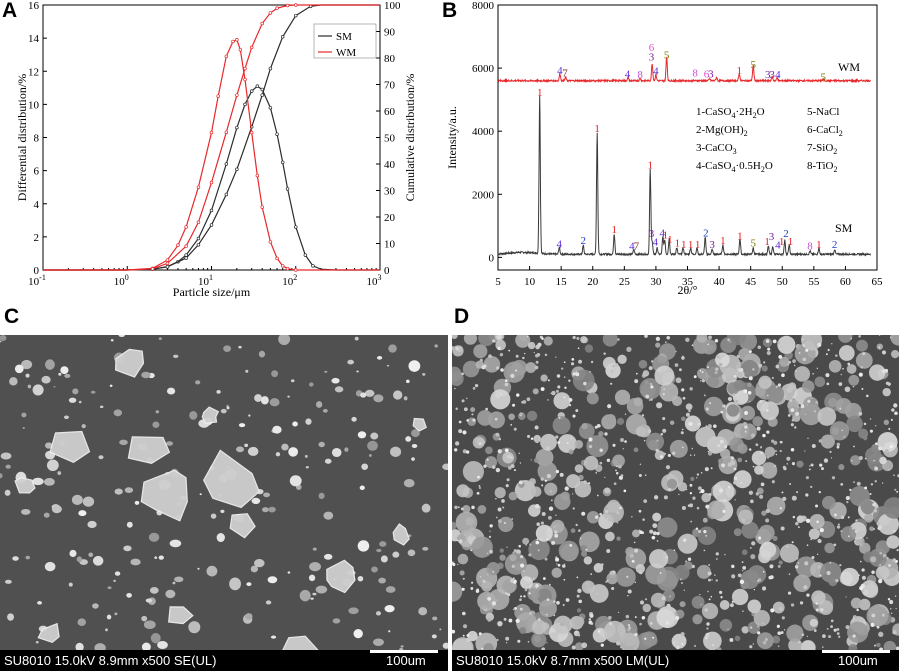  I want to click on y2-tick-label: 80, so click(390, 59).